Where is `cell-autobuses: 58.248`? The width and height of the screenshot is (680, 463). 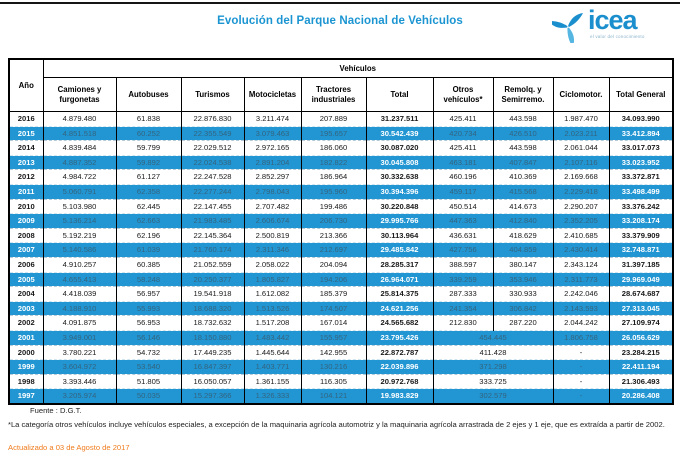 cell-autobuses: 58.248 is located at coordinates (148, 279).